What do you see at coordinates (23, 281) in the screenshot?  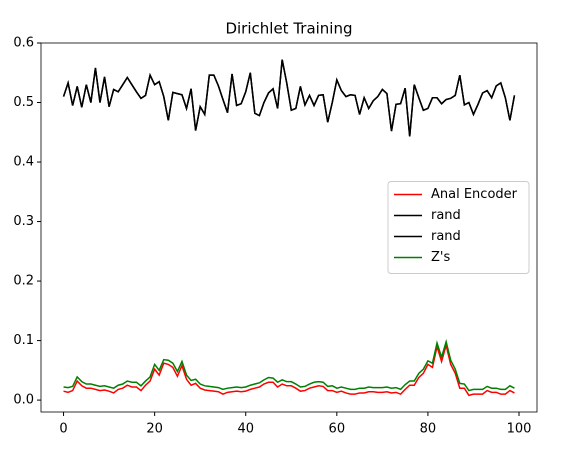 I see `y-tick-label: 0.2` at bounding box center [23, 281].